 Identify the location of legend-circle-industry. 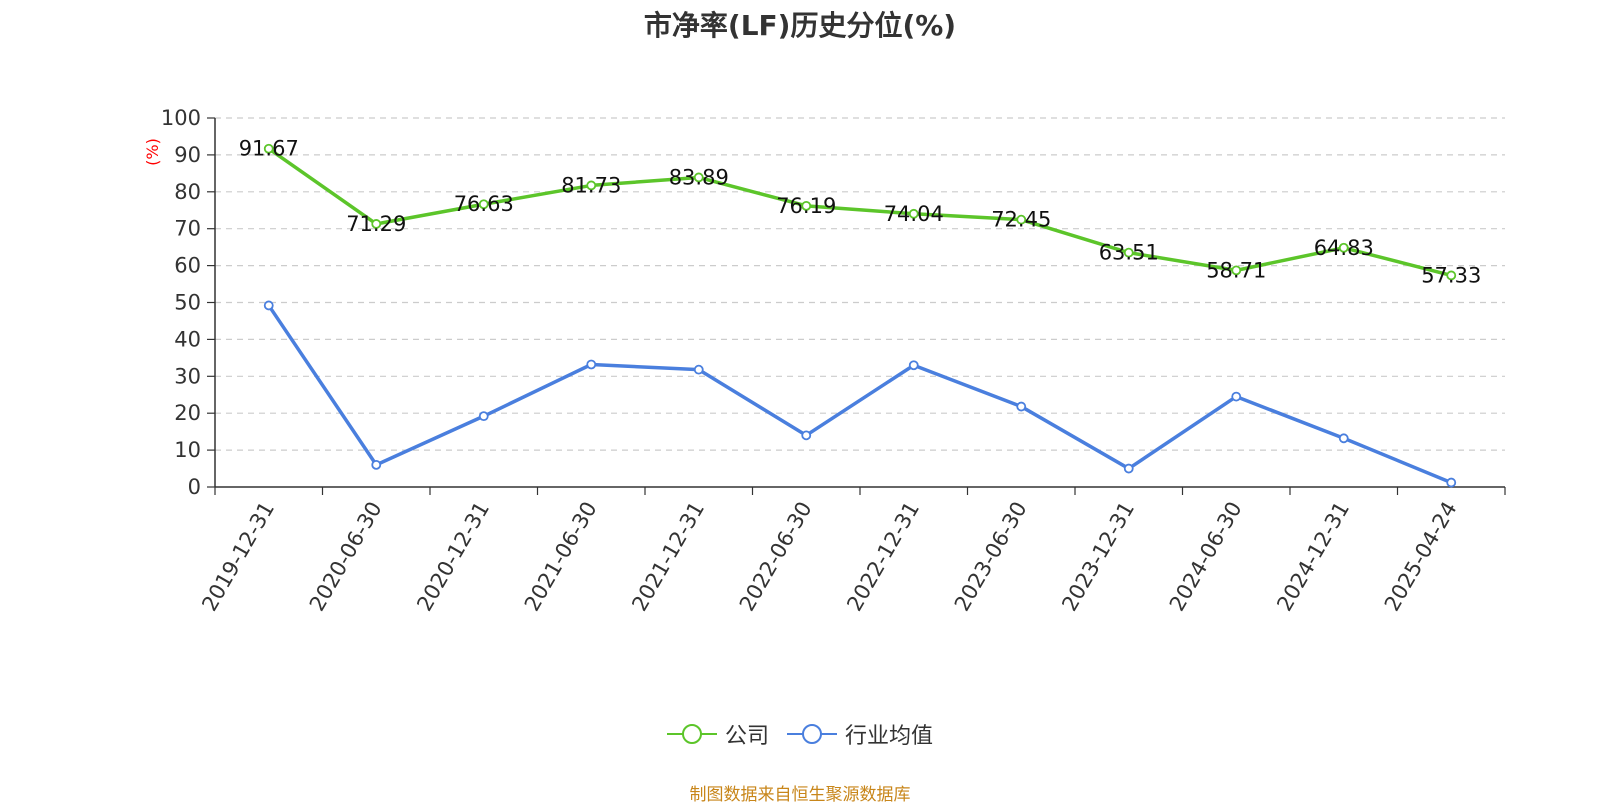
(812, 734).